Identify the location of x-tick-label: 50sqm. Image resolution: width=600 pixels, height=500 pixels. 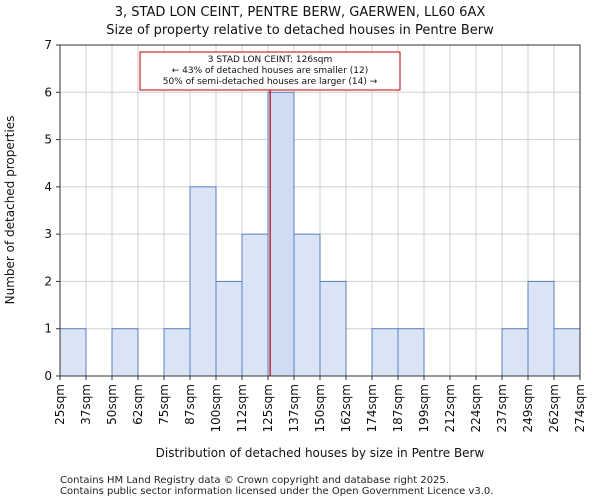
(112, 404).